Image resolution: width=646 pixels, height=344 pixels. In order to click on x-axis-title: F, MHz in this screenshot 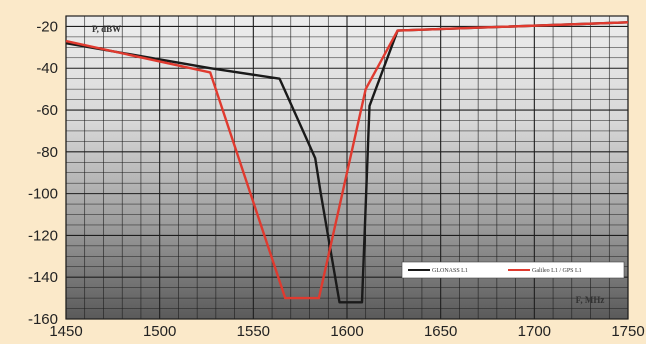, I will do `click(590, 300)`.